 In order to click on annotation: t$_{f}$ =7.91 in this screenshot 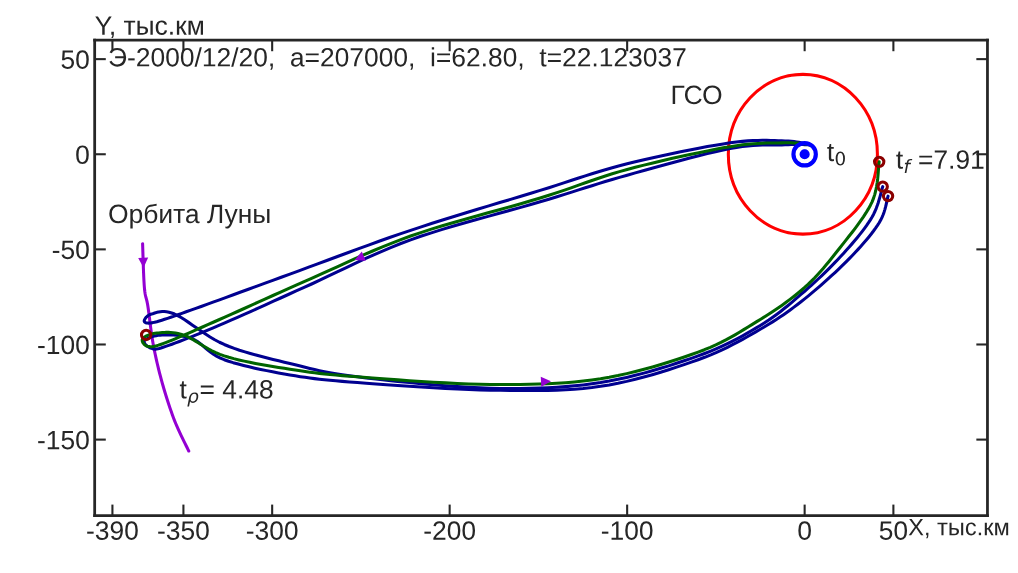, I will do `click(940, 161)`.